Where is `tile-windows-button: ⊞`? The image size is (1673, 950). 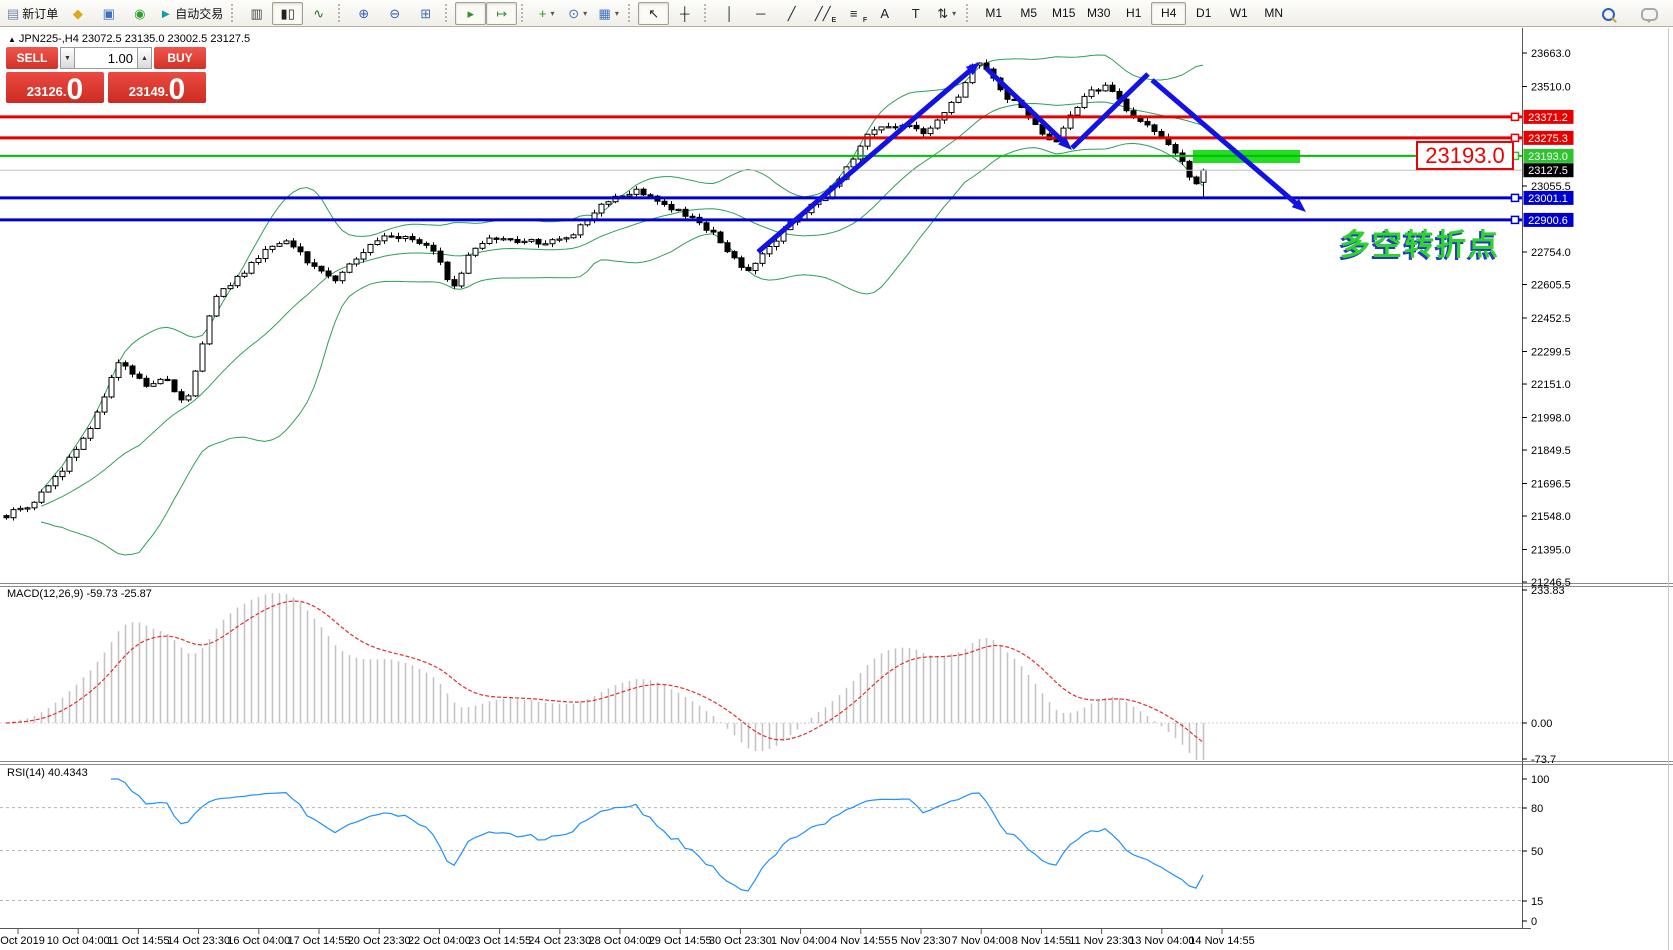 tile-windows-button: ⊞ is located at coordinates (425, 13).